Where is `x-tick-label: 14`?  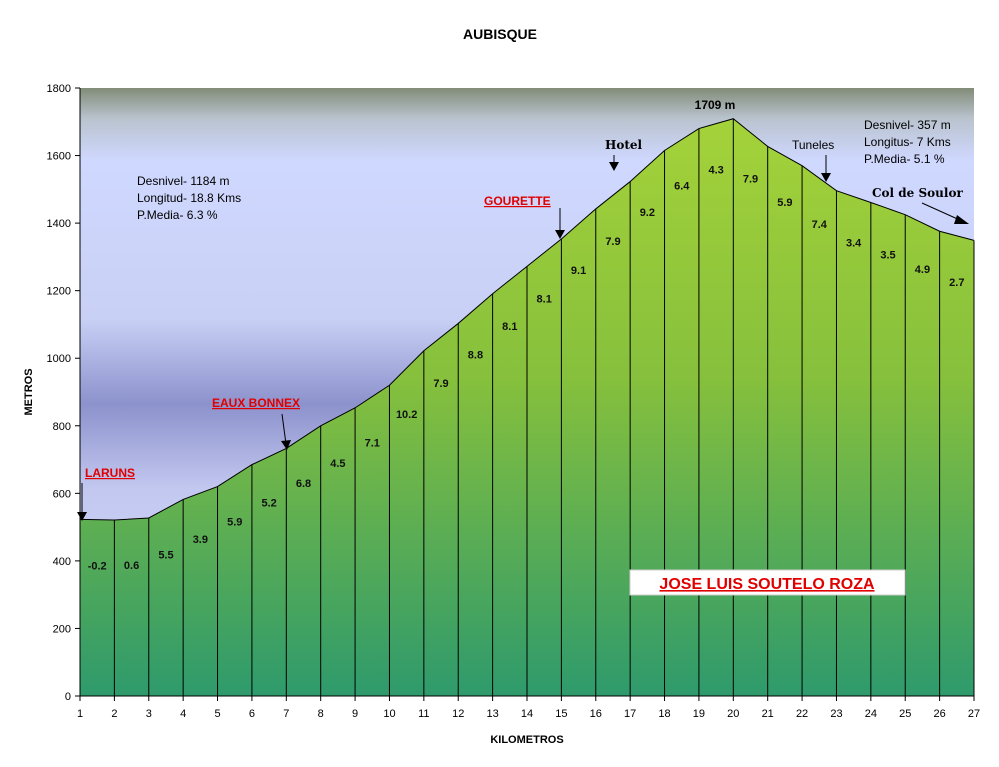
x-tick-label: 14 is located at coordinates (527, 714).